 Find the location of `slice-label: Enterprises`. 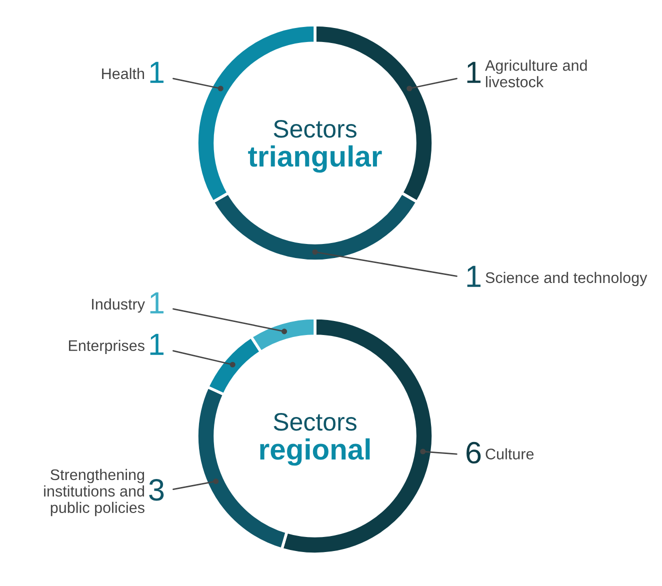

slice-label: Enterprises is located at coordinates (106, 347).